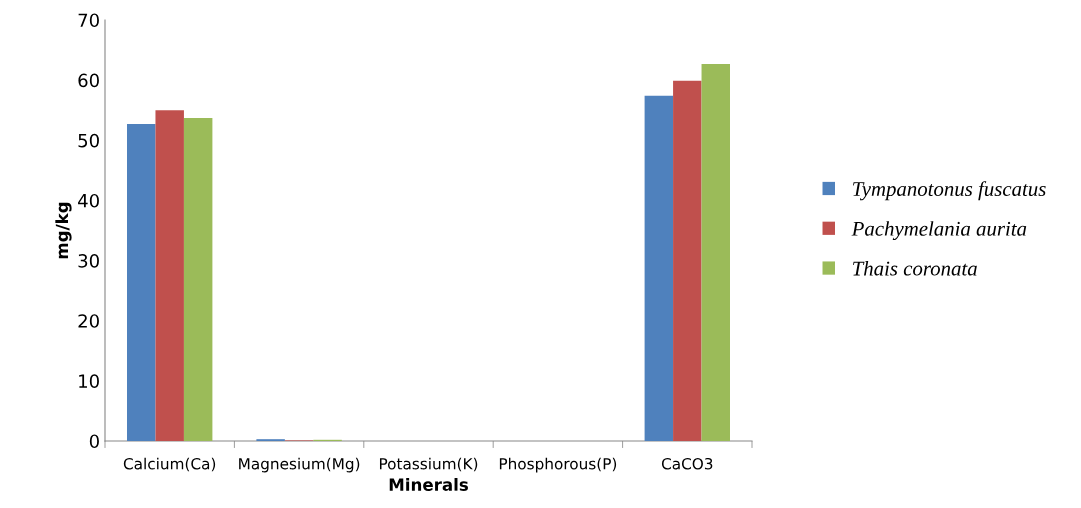 This screenshot has width=1081, height=508. Describe the element at coordinates (88, 200) in the screenshot. I see `y-tick-label: 40` at that location.